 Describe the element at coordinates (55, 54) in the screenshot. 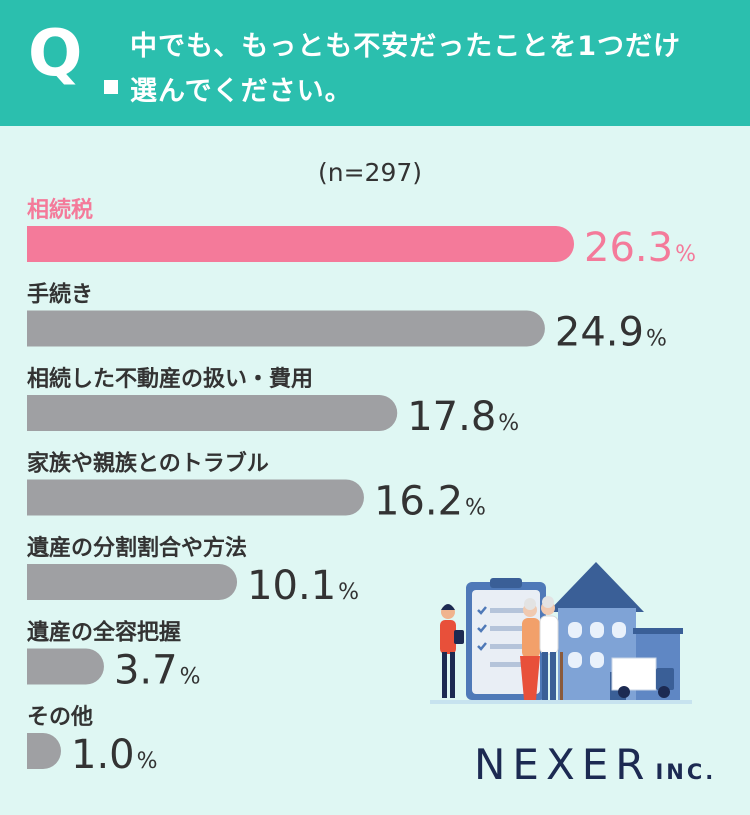

I see `question-mark: Q` at that location.